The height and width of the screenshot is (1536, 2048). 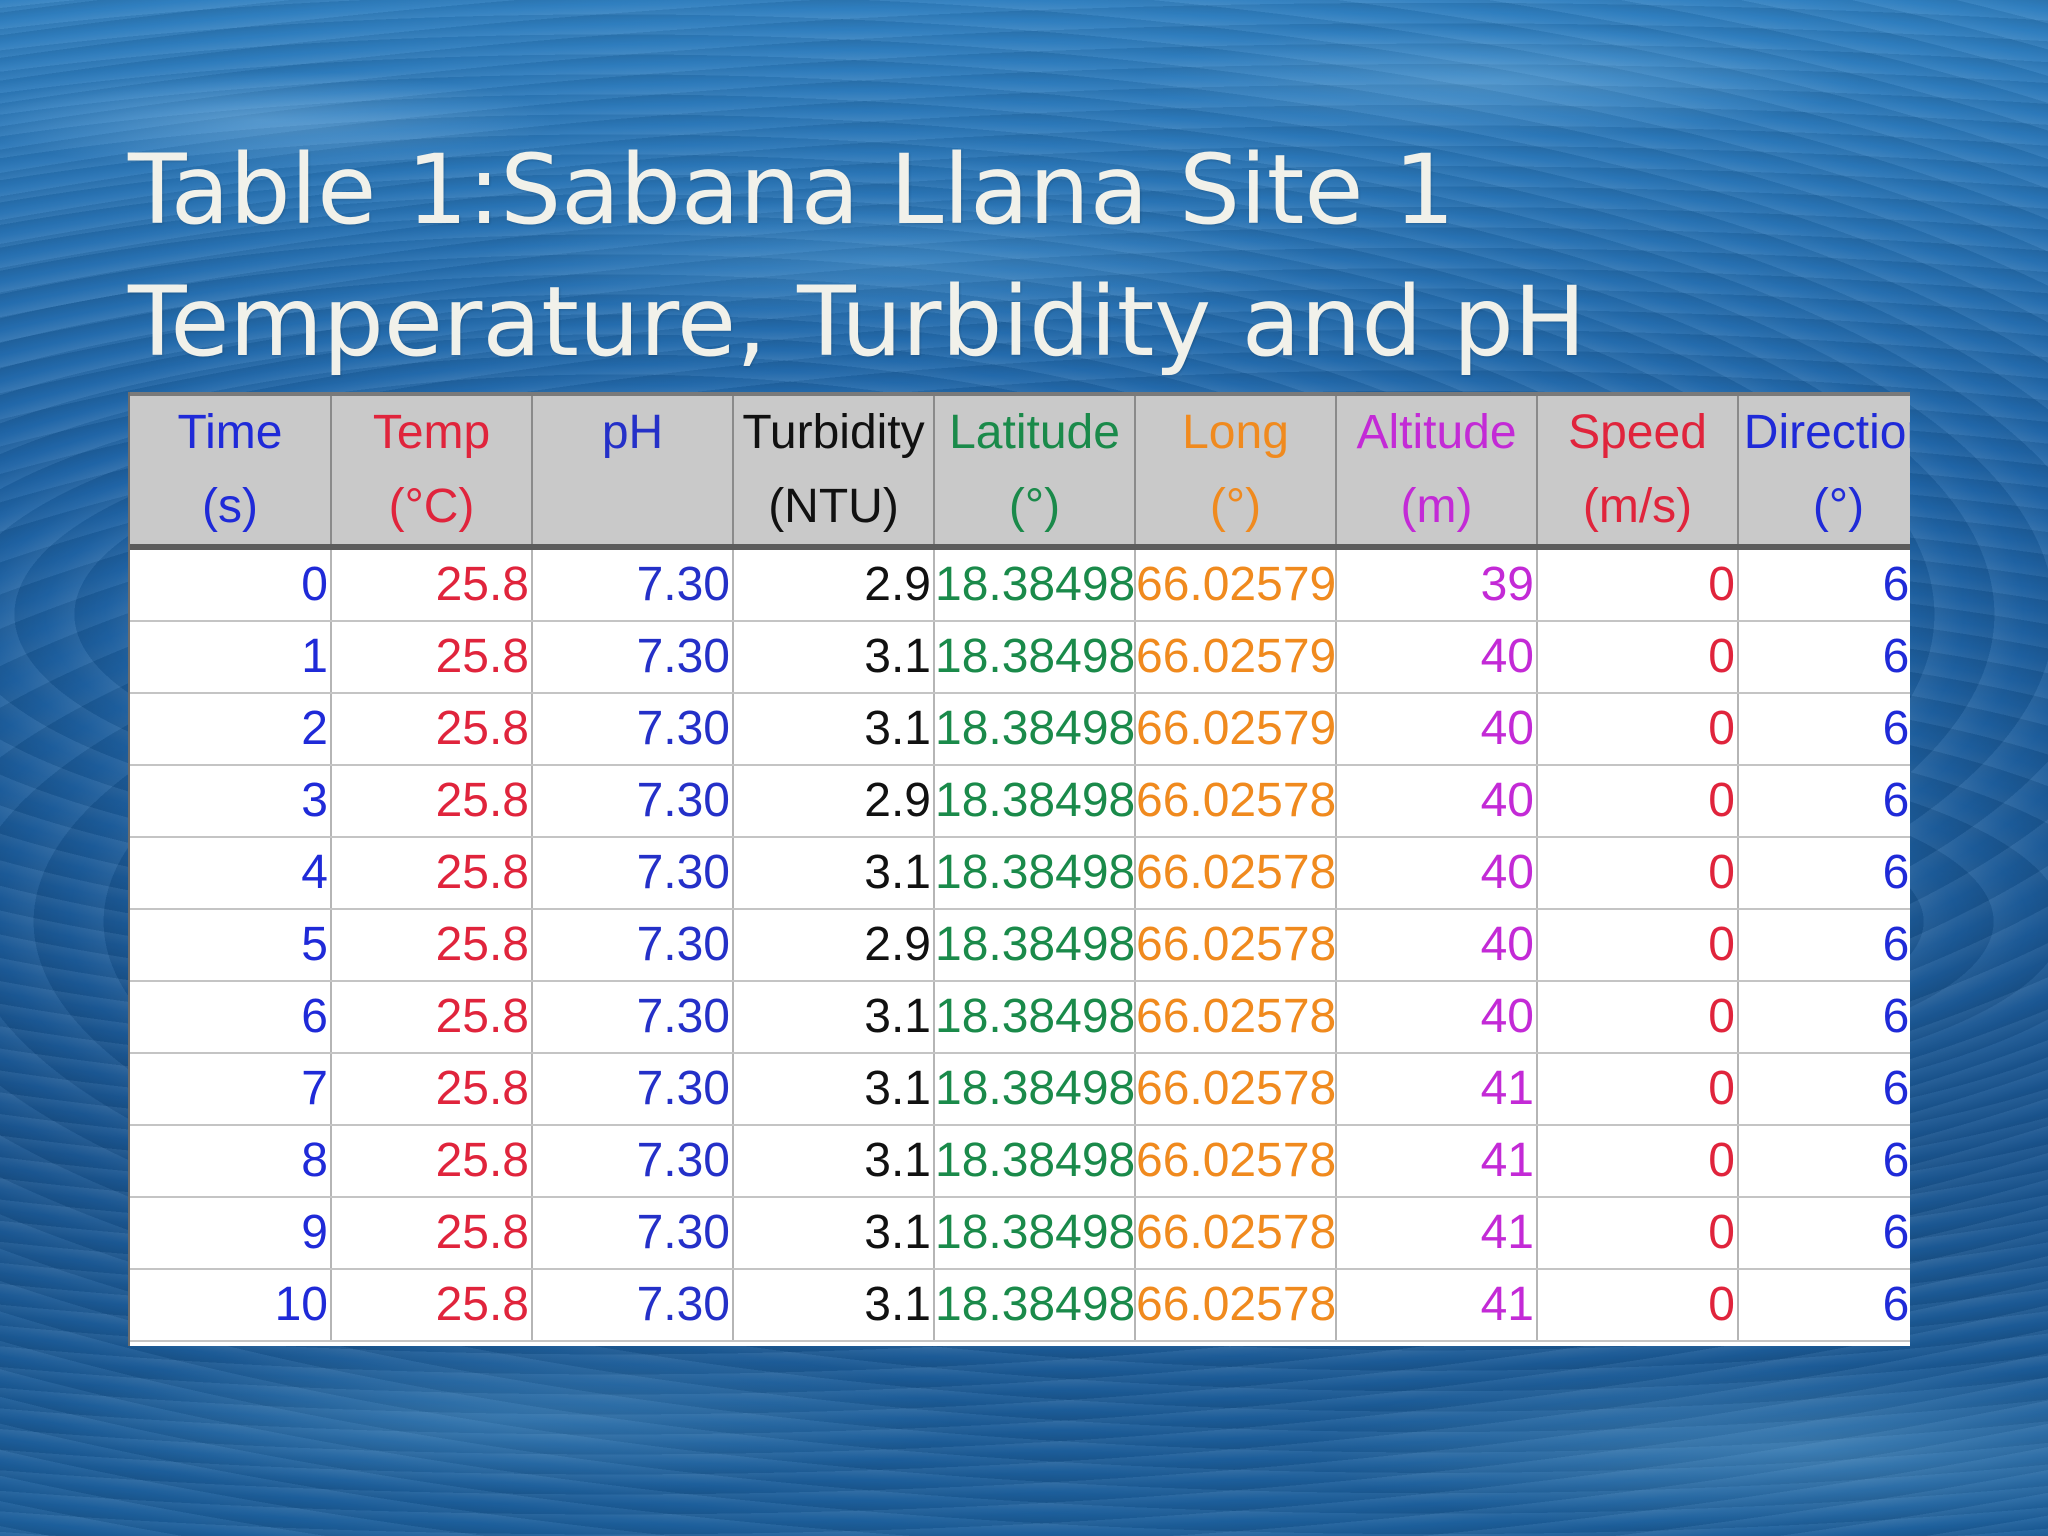 What do you see at coordinates (1035, 471) in the screenshot?
I see `column-header-lat: Latitude (°)` at bounding box center [1035, 471].